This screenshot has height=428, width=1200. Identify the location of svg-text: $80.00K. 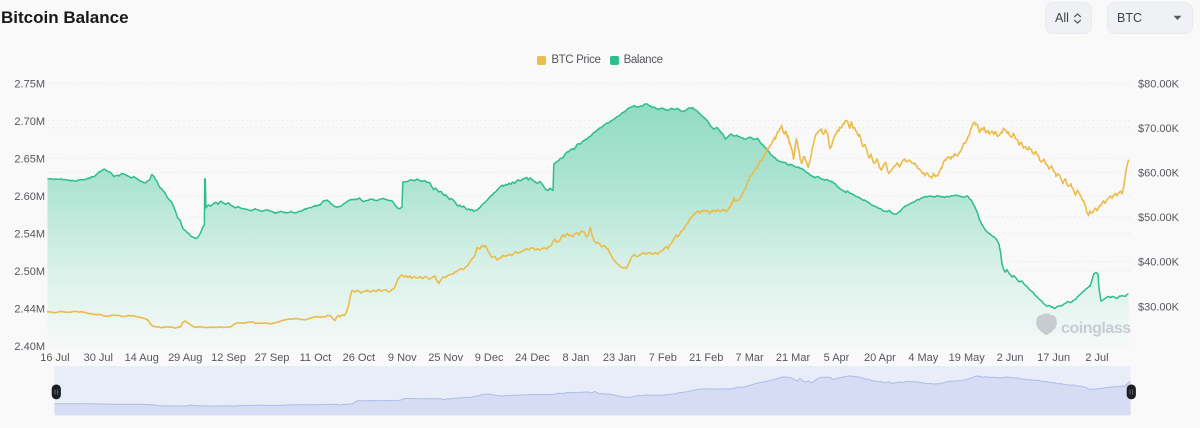
(1159, 84).